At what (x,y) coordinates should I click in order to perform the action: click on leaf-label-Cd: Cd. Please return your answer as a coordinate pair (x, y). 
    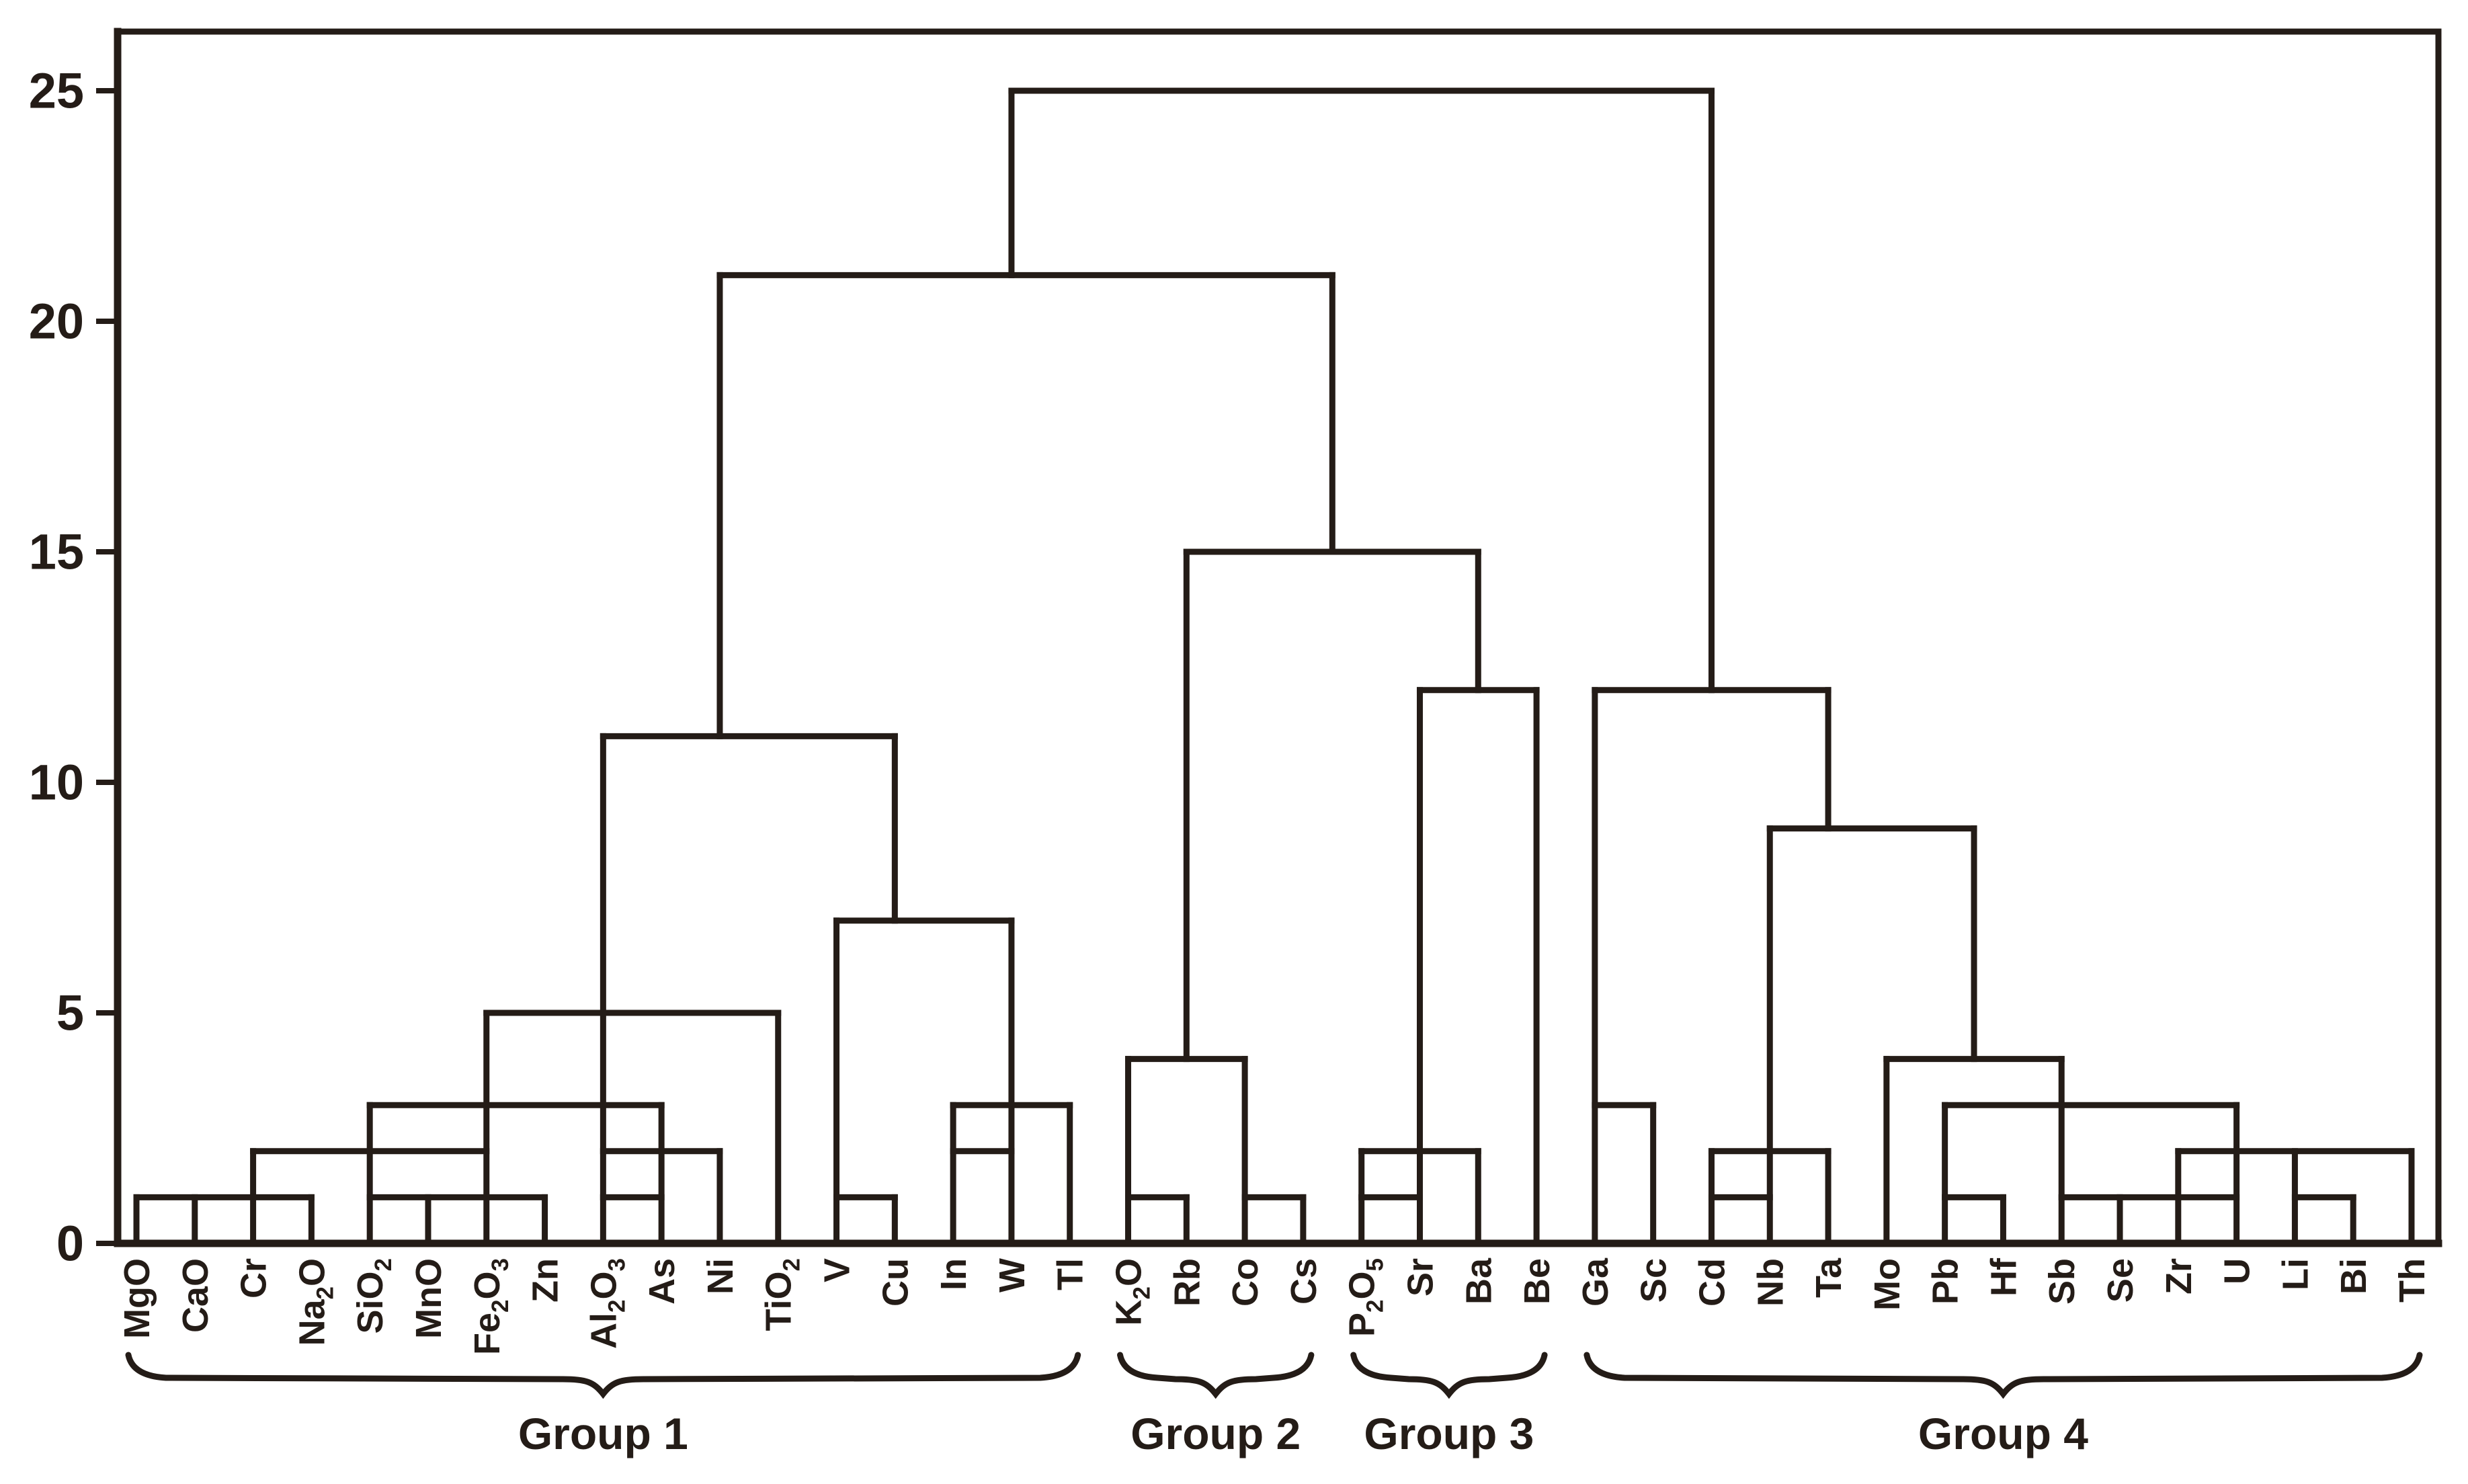
    Looking at the image, I should click on (1712, 1282).